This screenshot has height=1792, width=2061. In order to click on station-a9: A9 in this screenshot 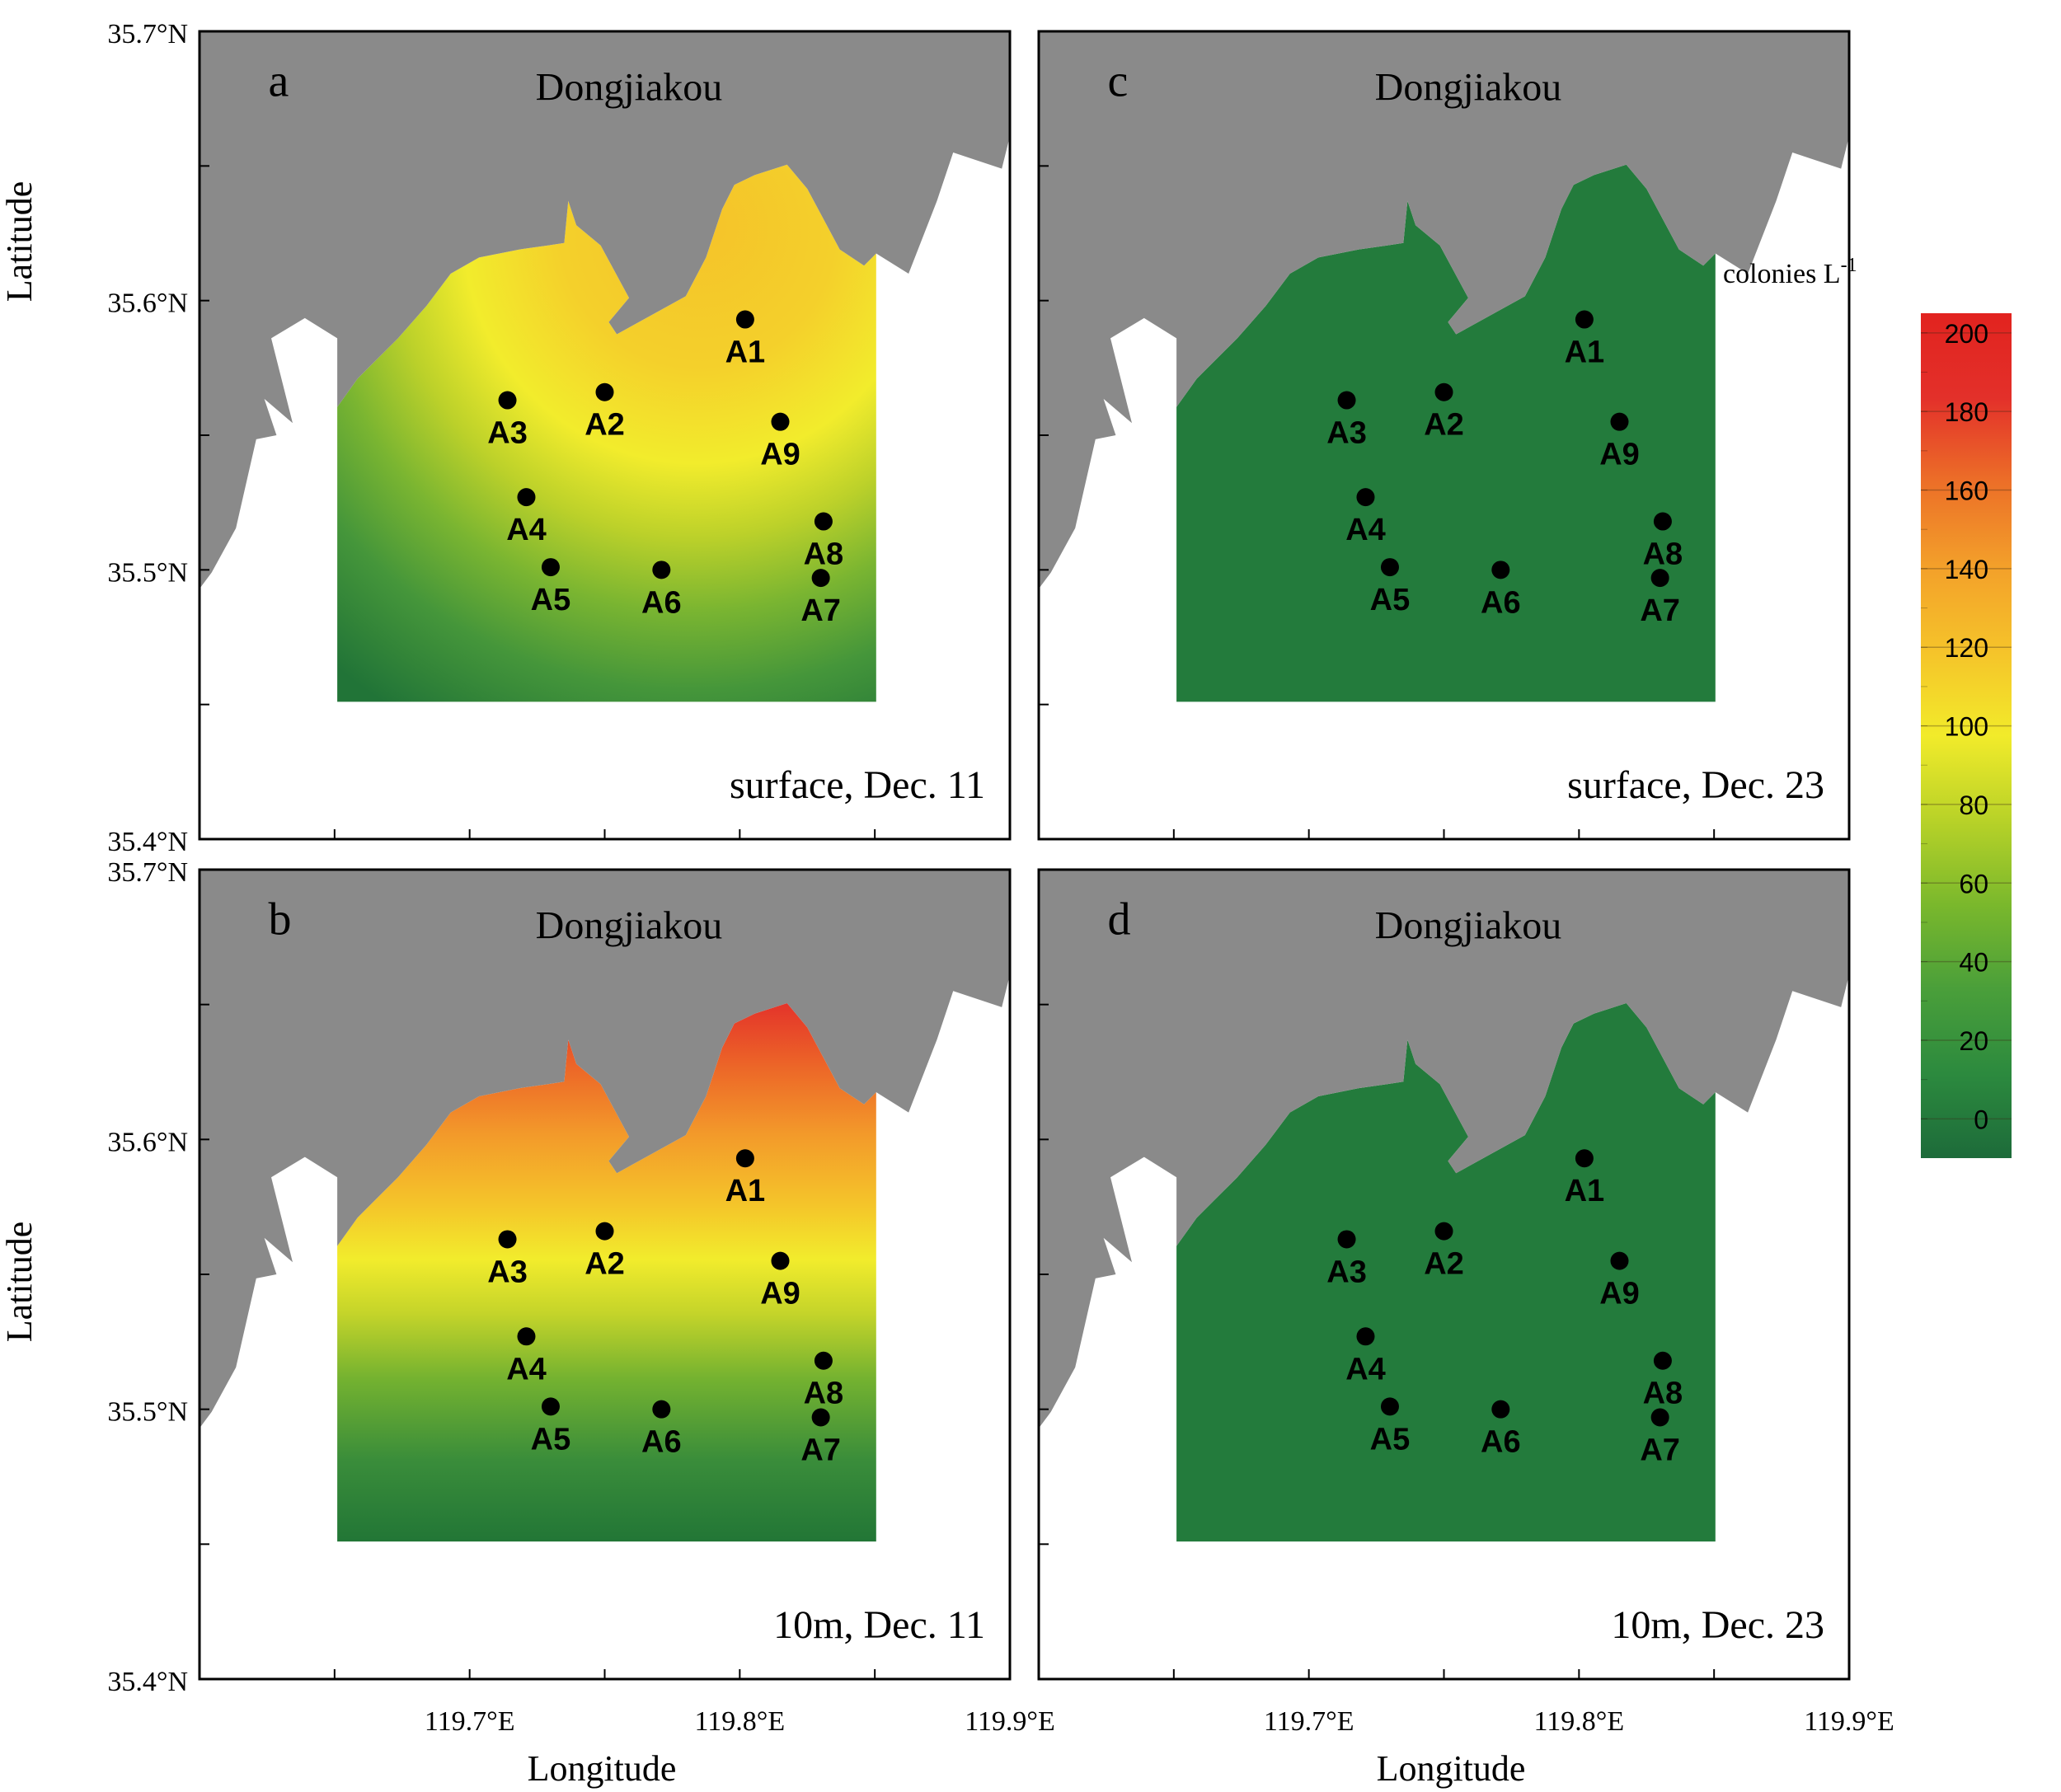, I will do `click(780, 1281)`.